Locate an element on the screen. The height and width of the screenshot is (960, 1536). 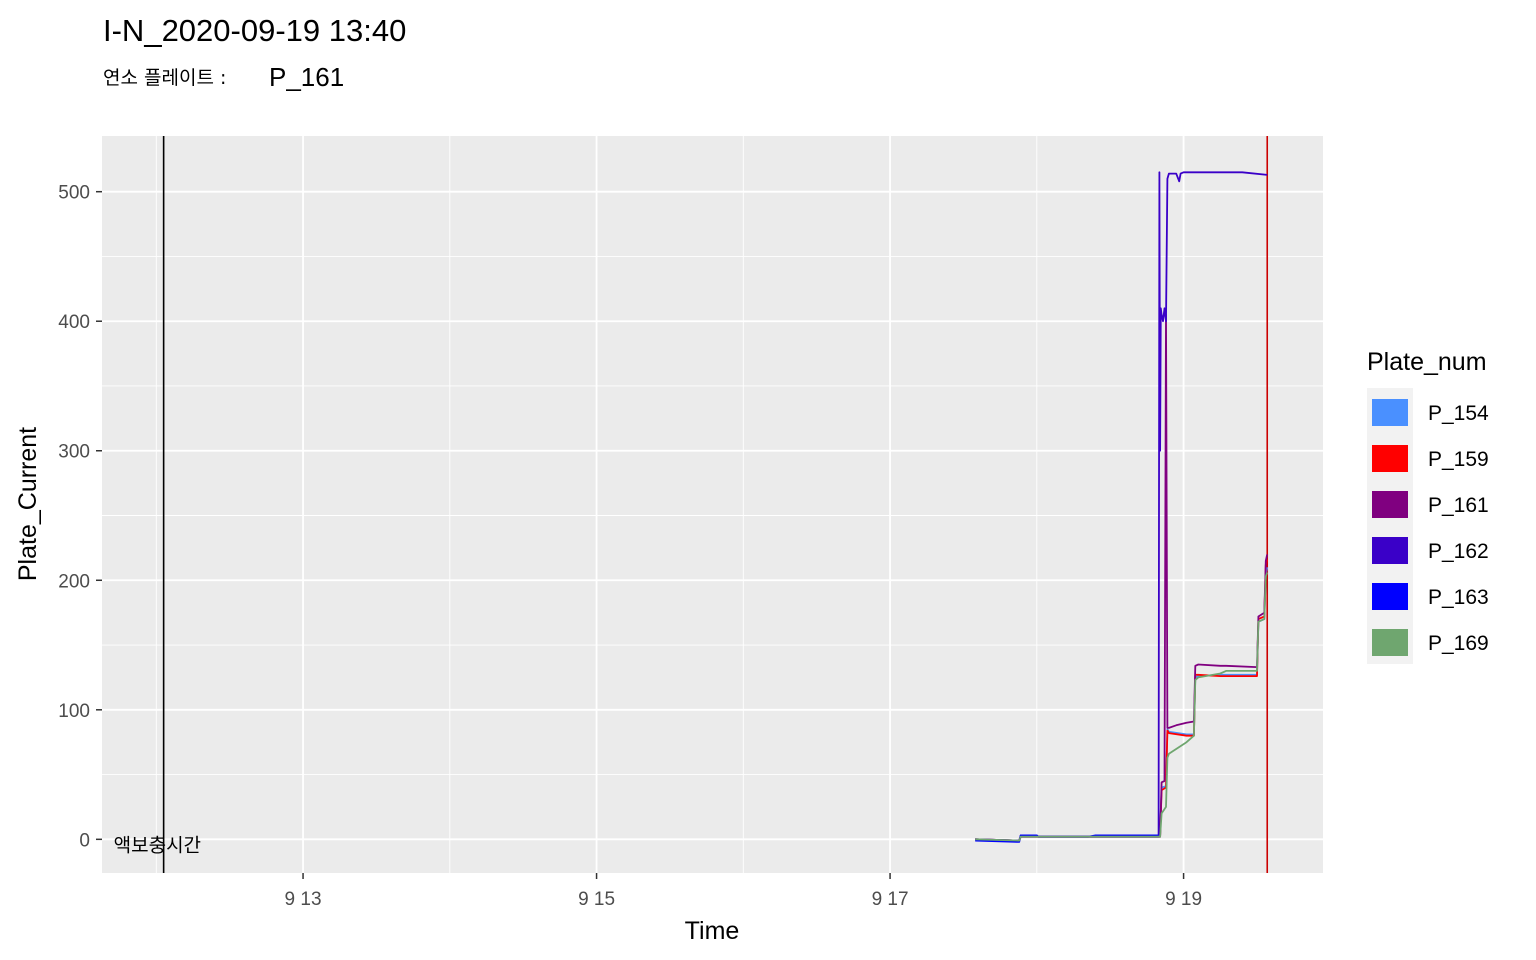
legend-label: P_163 is located at coordinates (1458, 597).